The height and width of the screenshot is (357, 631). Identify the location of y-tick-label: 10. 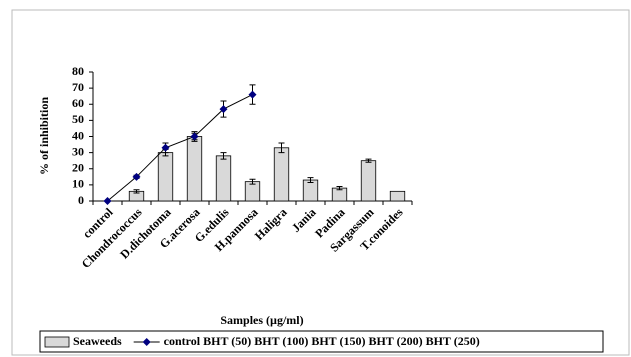
(78, 184).